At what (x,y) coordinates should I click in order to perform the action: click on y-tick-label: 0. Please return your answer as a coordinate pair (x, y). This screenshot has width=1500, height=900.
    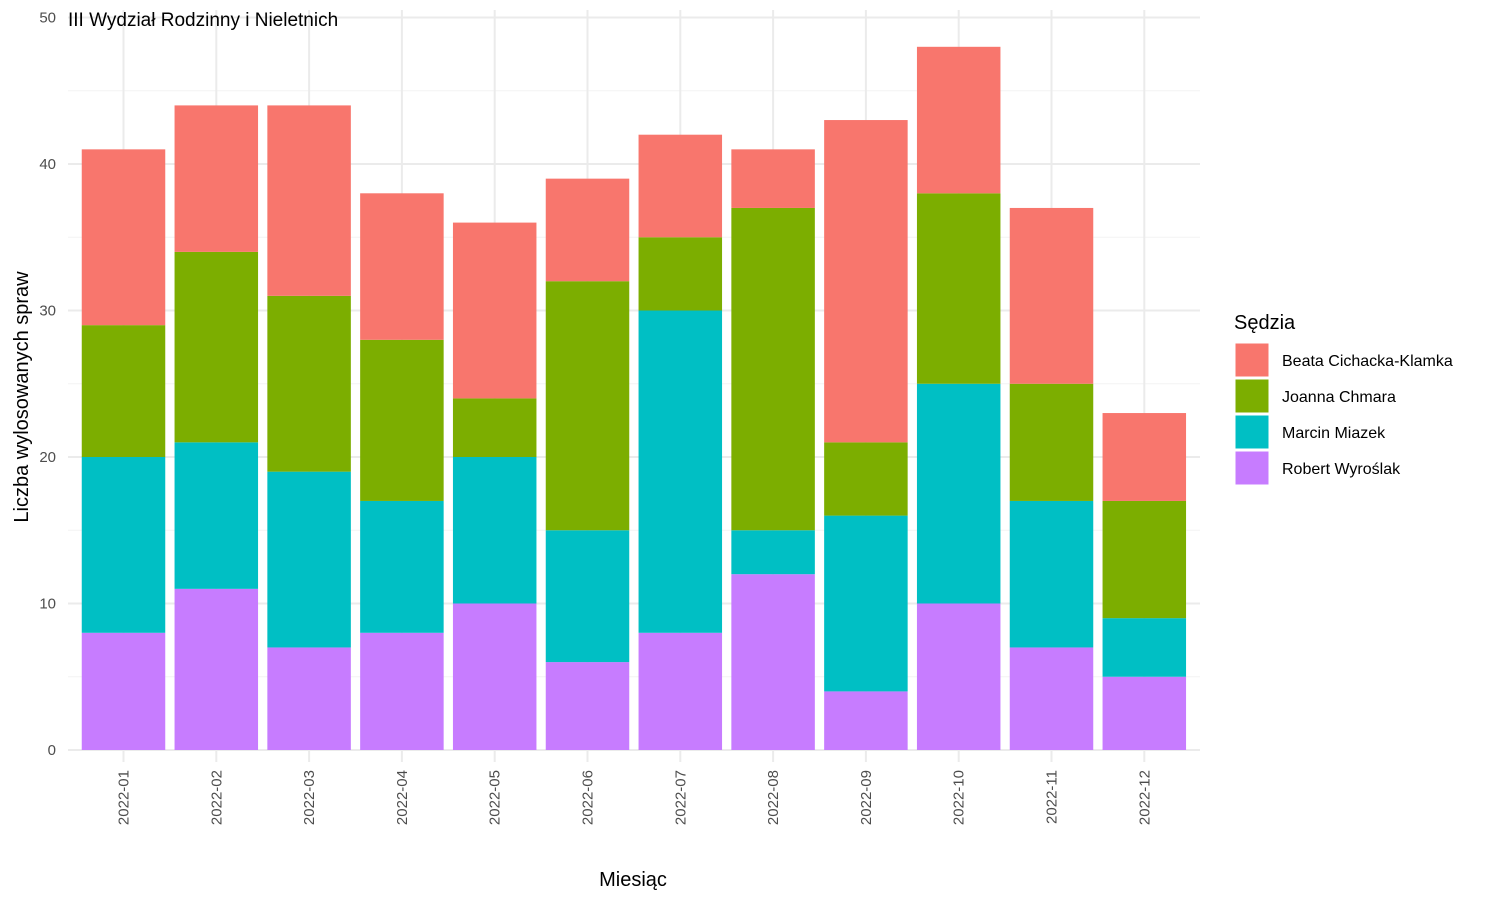
    Looking at the image, I should click on (52, 750).